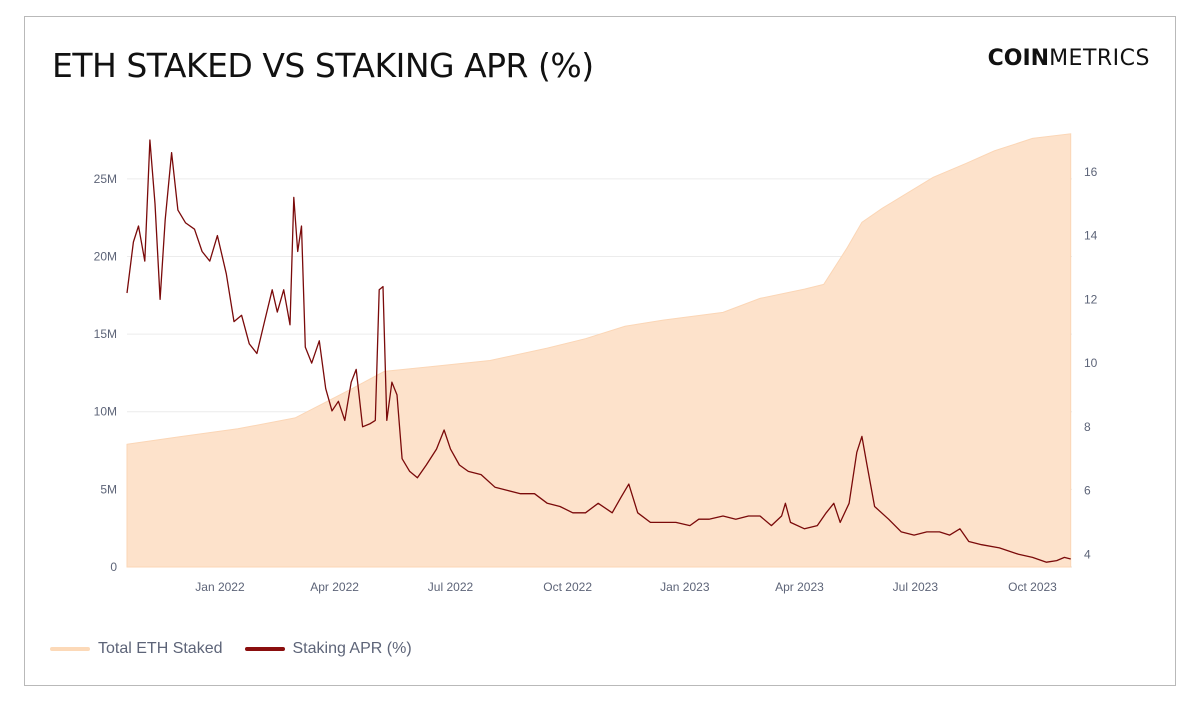  I want to click on x-tick-label: Jan 2023, so click(685, 587).